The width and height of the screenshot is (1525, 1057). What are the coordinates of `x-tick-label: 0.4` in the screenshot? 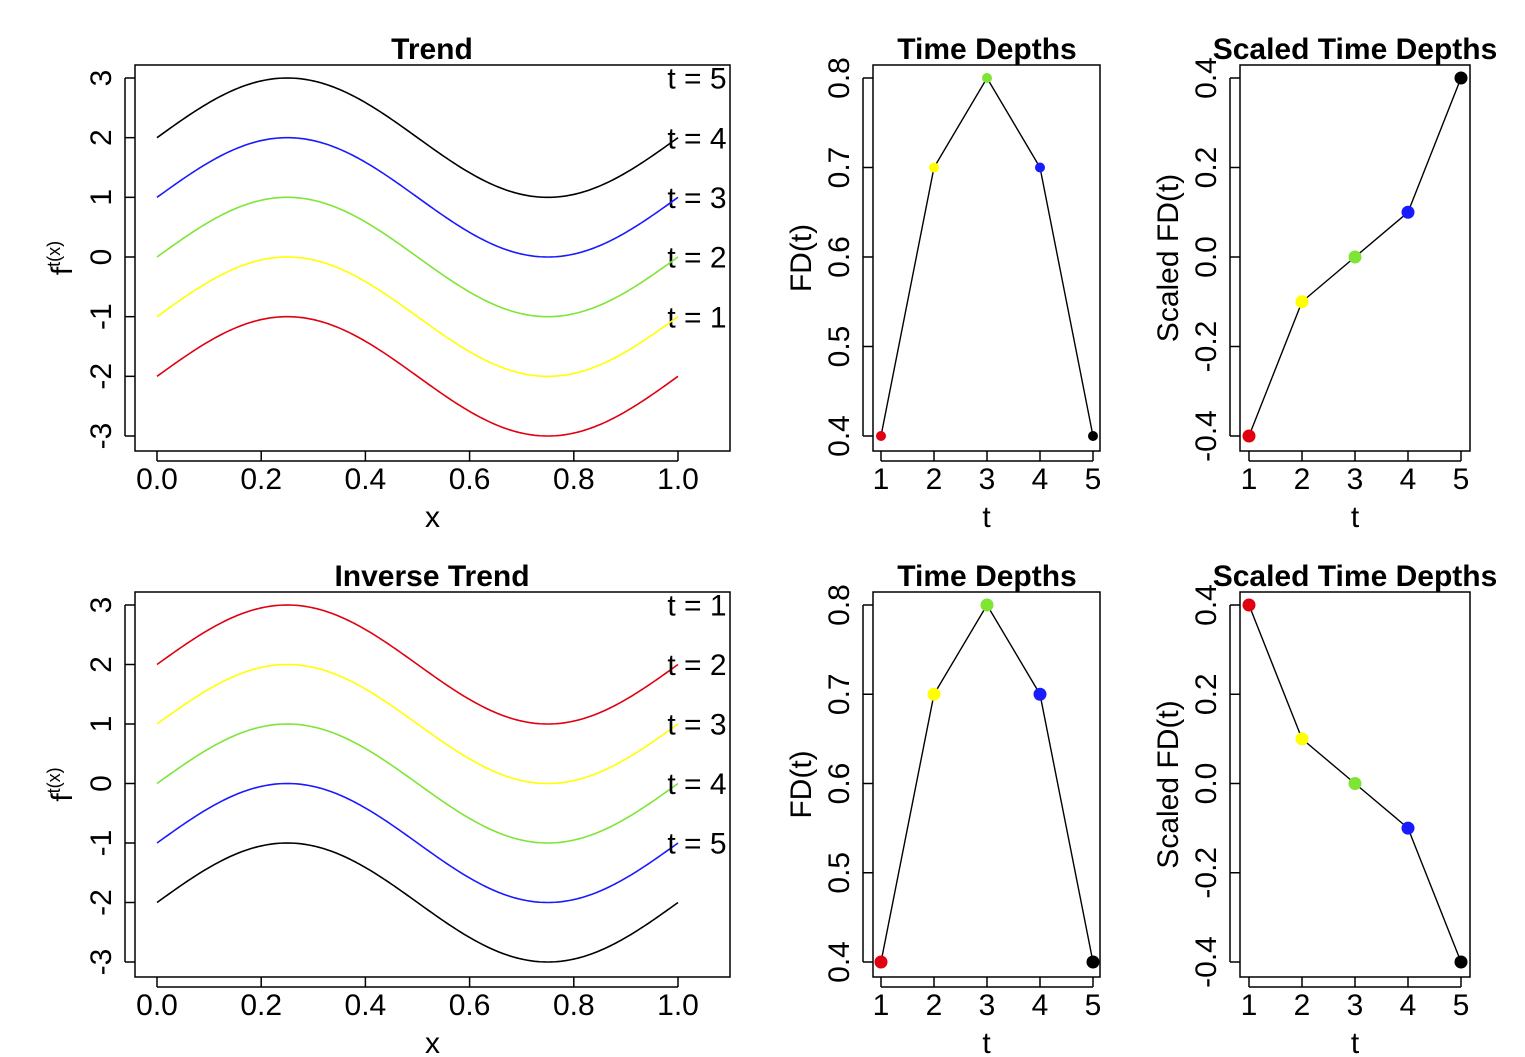 It's located at (366, 1005).